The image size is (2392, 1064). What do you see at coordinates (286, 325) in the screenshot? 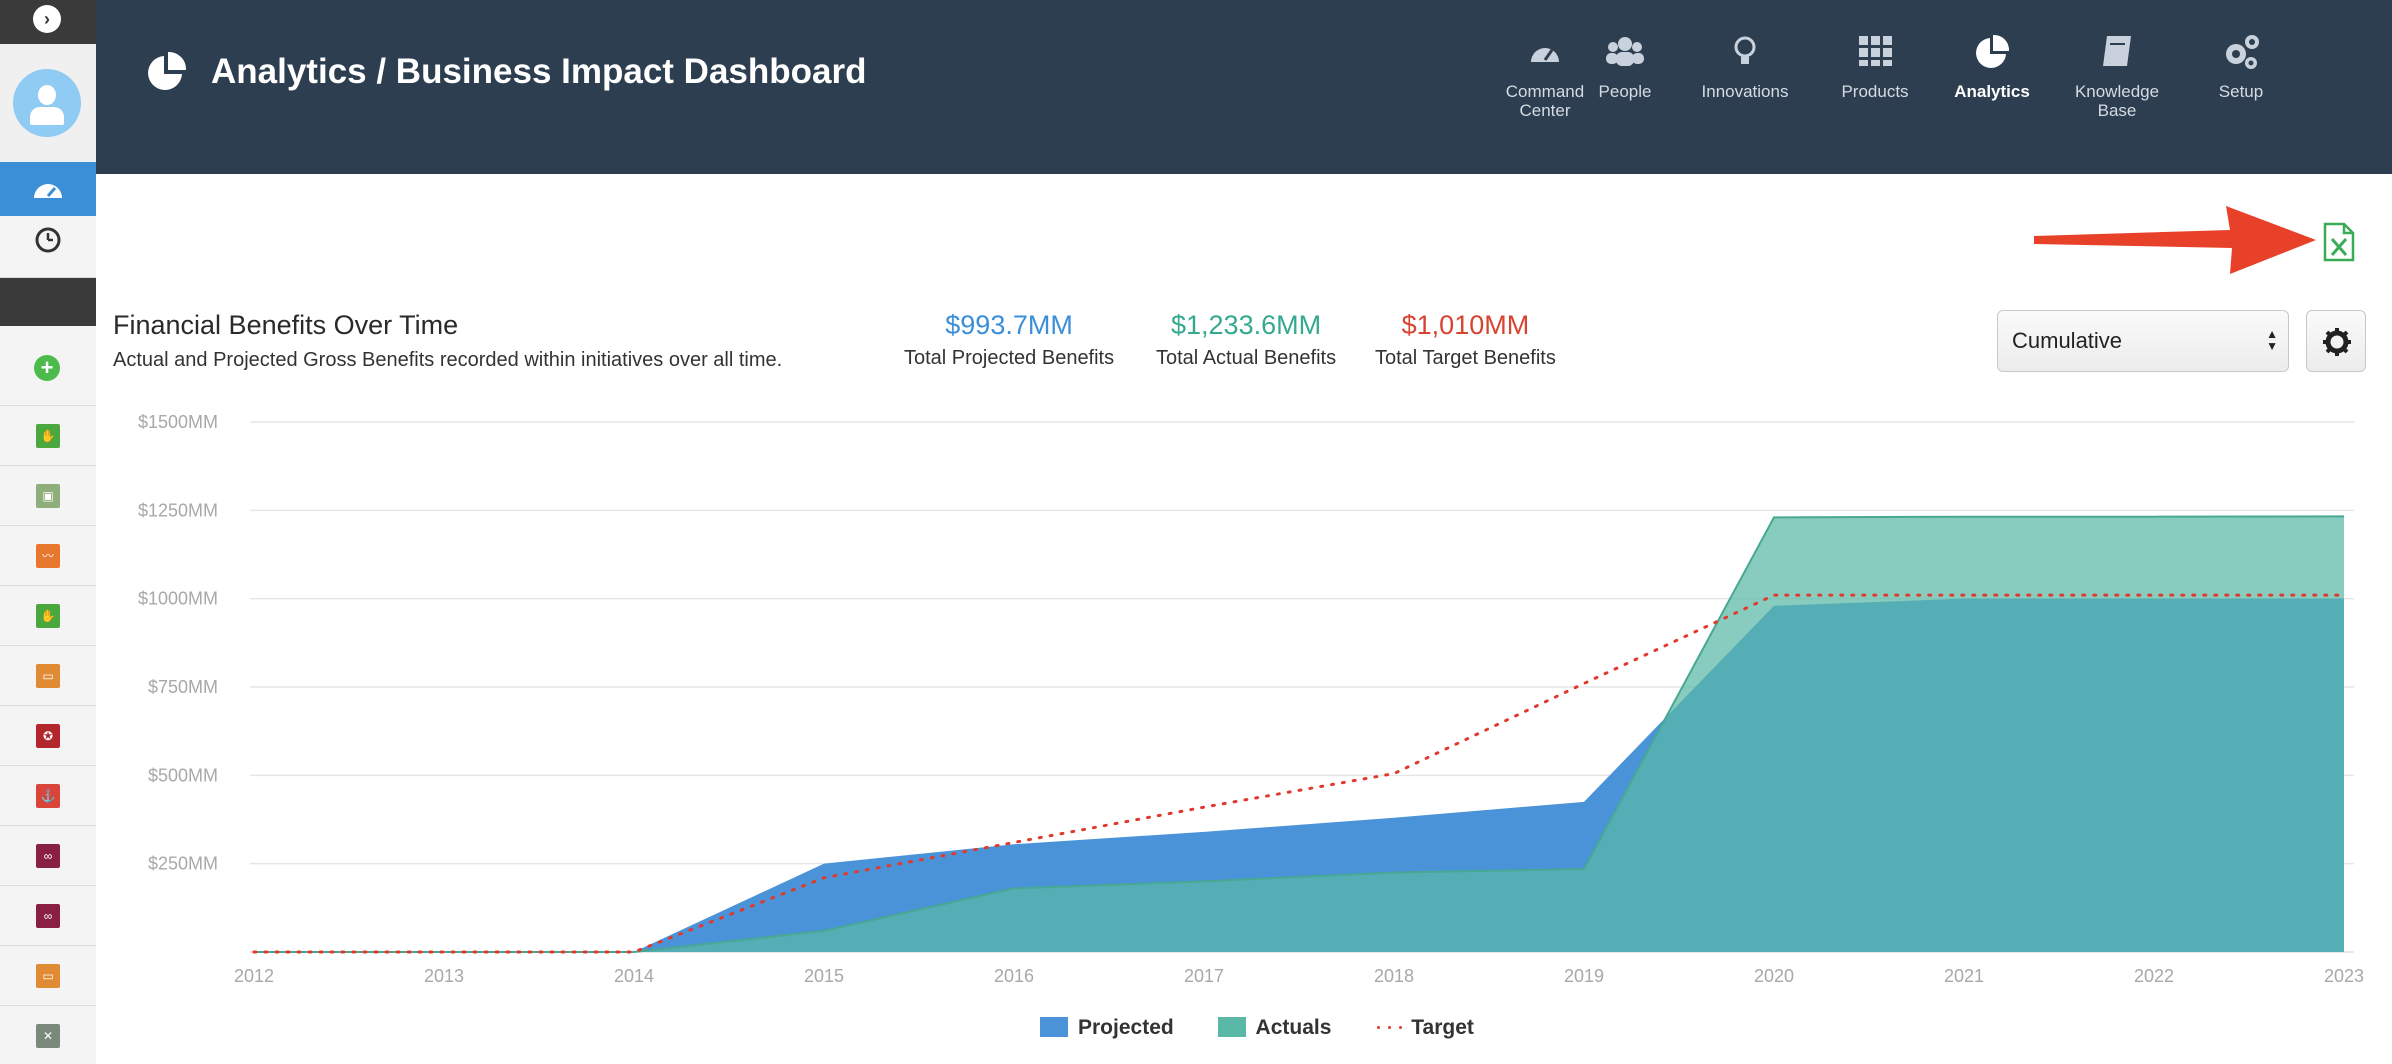
I see `section-title: Financial Benefits Over Time` at bounding box center [286, 325].